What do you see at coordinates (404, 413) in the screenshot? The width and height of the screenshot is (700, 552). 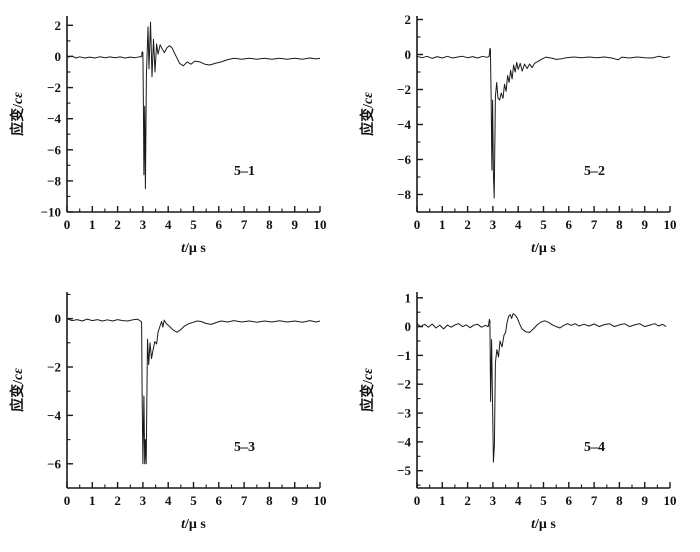 I see `y-tick-label: −3` at bounding box center [404, 413].